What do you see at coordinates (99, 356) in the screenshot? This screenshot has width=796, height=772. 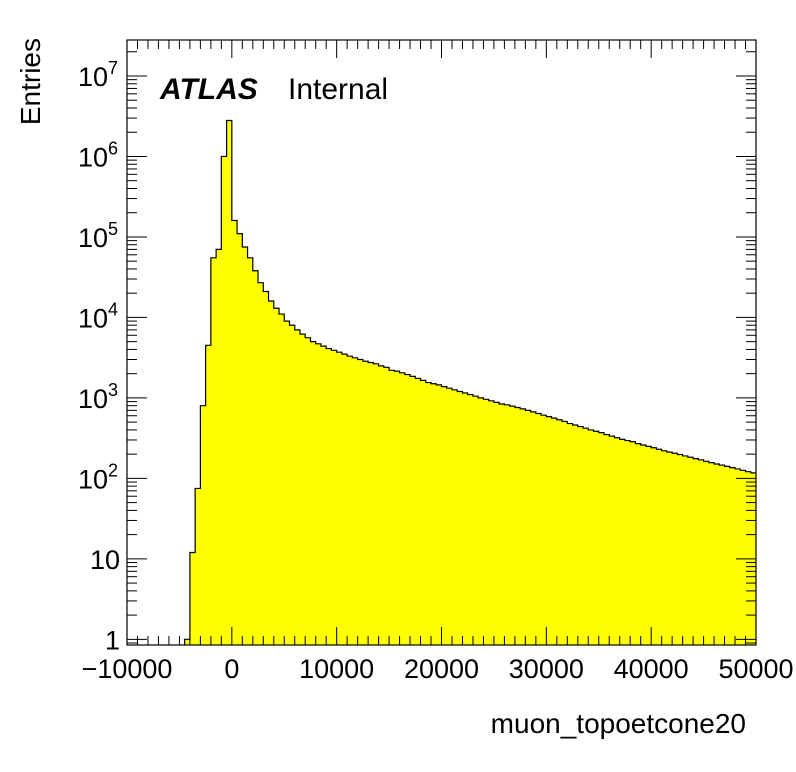 I see `y-tick-labels: 1 10 10² 10³ 10⁴ 10⁵ 10⁶ 10⁷` at bounding box center [99, 356].